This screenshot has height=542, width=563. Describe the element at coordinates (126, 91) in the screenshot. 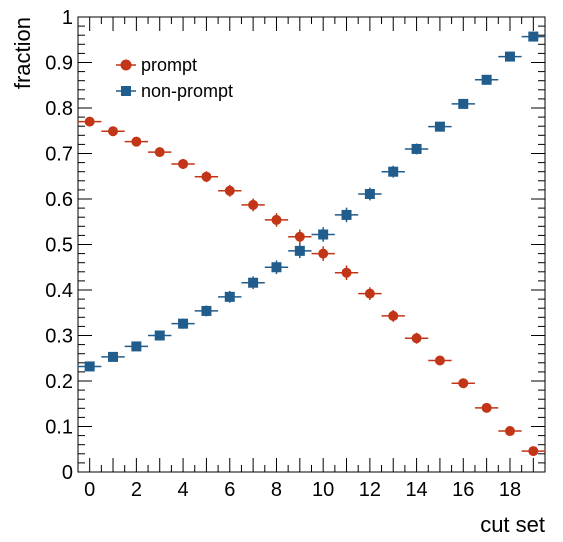

I see `legend-marker-non-prompt` at that location.